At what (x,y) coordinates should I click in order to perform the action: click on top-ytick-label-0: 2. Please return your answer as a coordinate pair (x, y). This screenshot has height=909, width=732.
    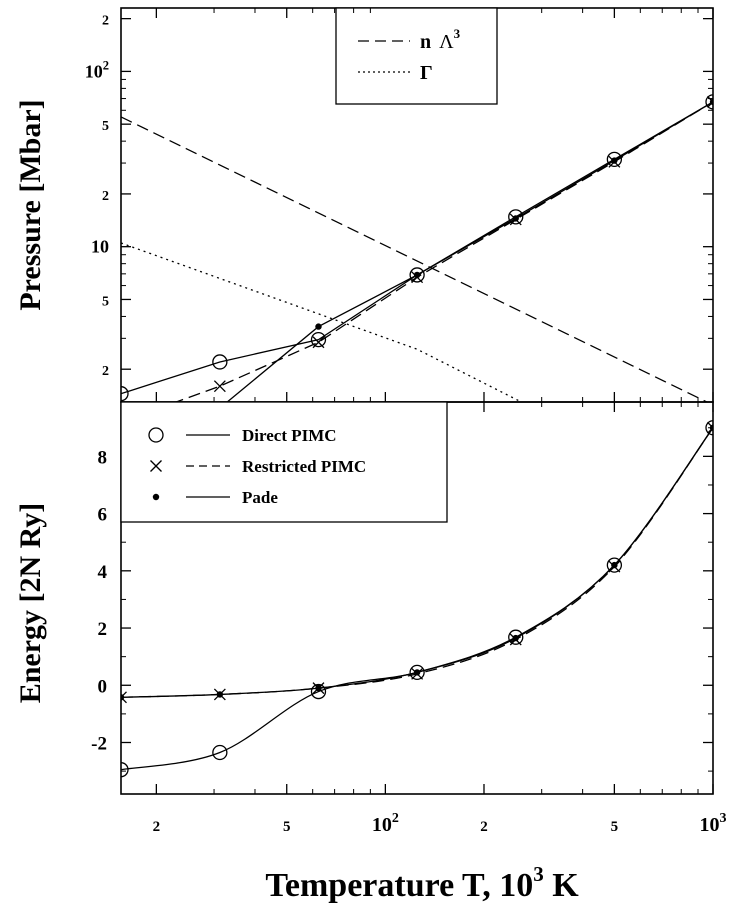
    Looking at the image, I should click on (105, 371).